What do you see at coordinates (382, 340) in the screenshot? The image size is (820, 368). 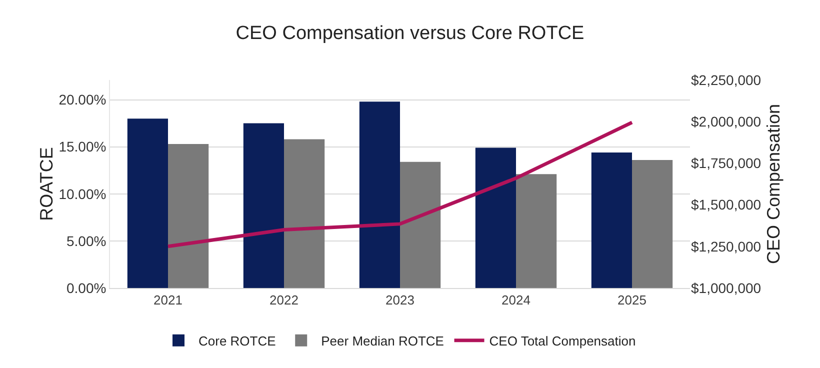 I see `legend-label: Peer Median ROTCE` at bounding box center [382, 340].